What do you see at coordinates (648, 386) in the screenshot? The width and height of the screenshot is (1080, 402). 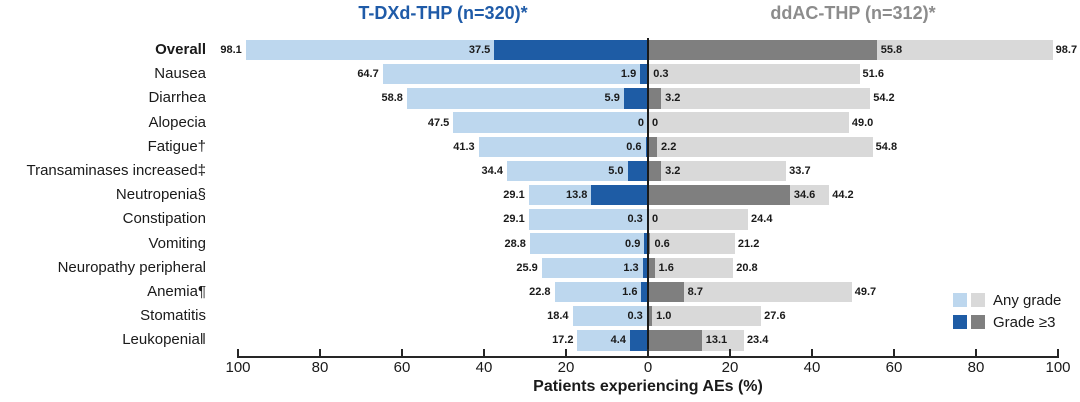 I see `x-axis-title: Patients experiencing AEs (%)` at bounding box center [648, 386].